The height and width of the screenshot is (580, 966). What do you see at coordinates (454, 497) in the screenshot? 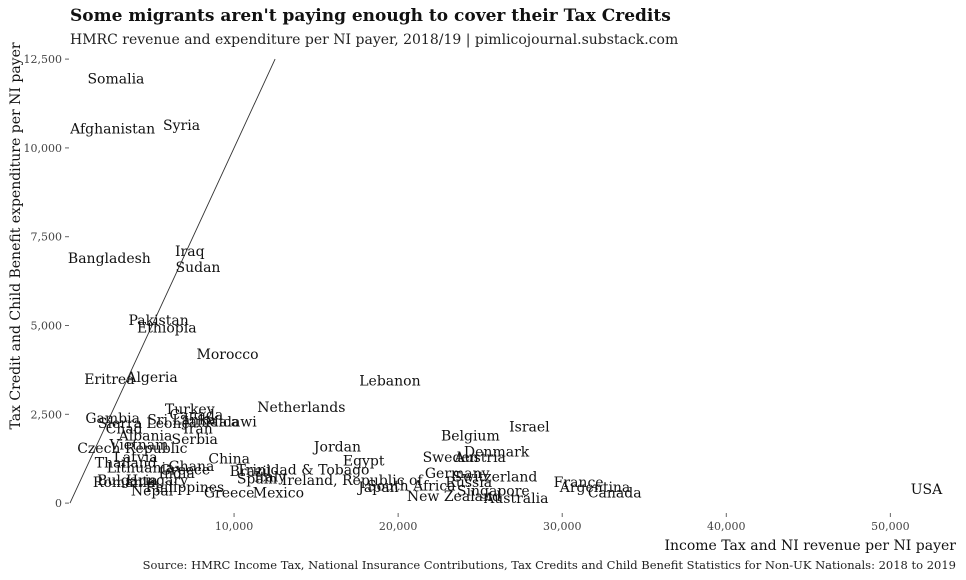
I see `point-label: New Zealand` at bounding box center [454, 497].